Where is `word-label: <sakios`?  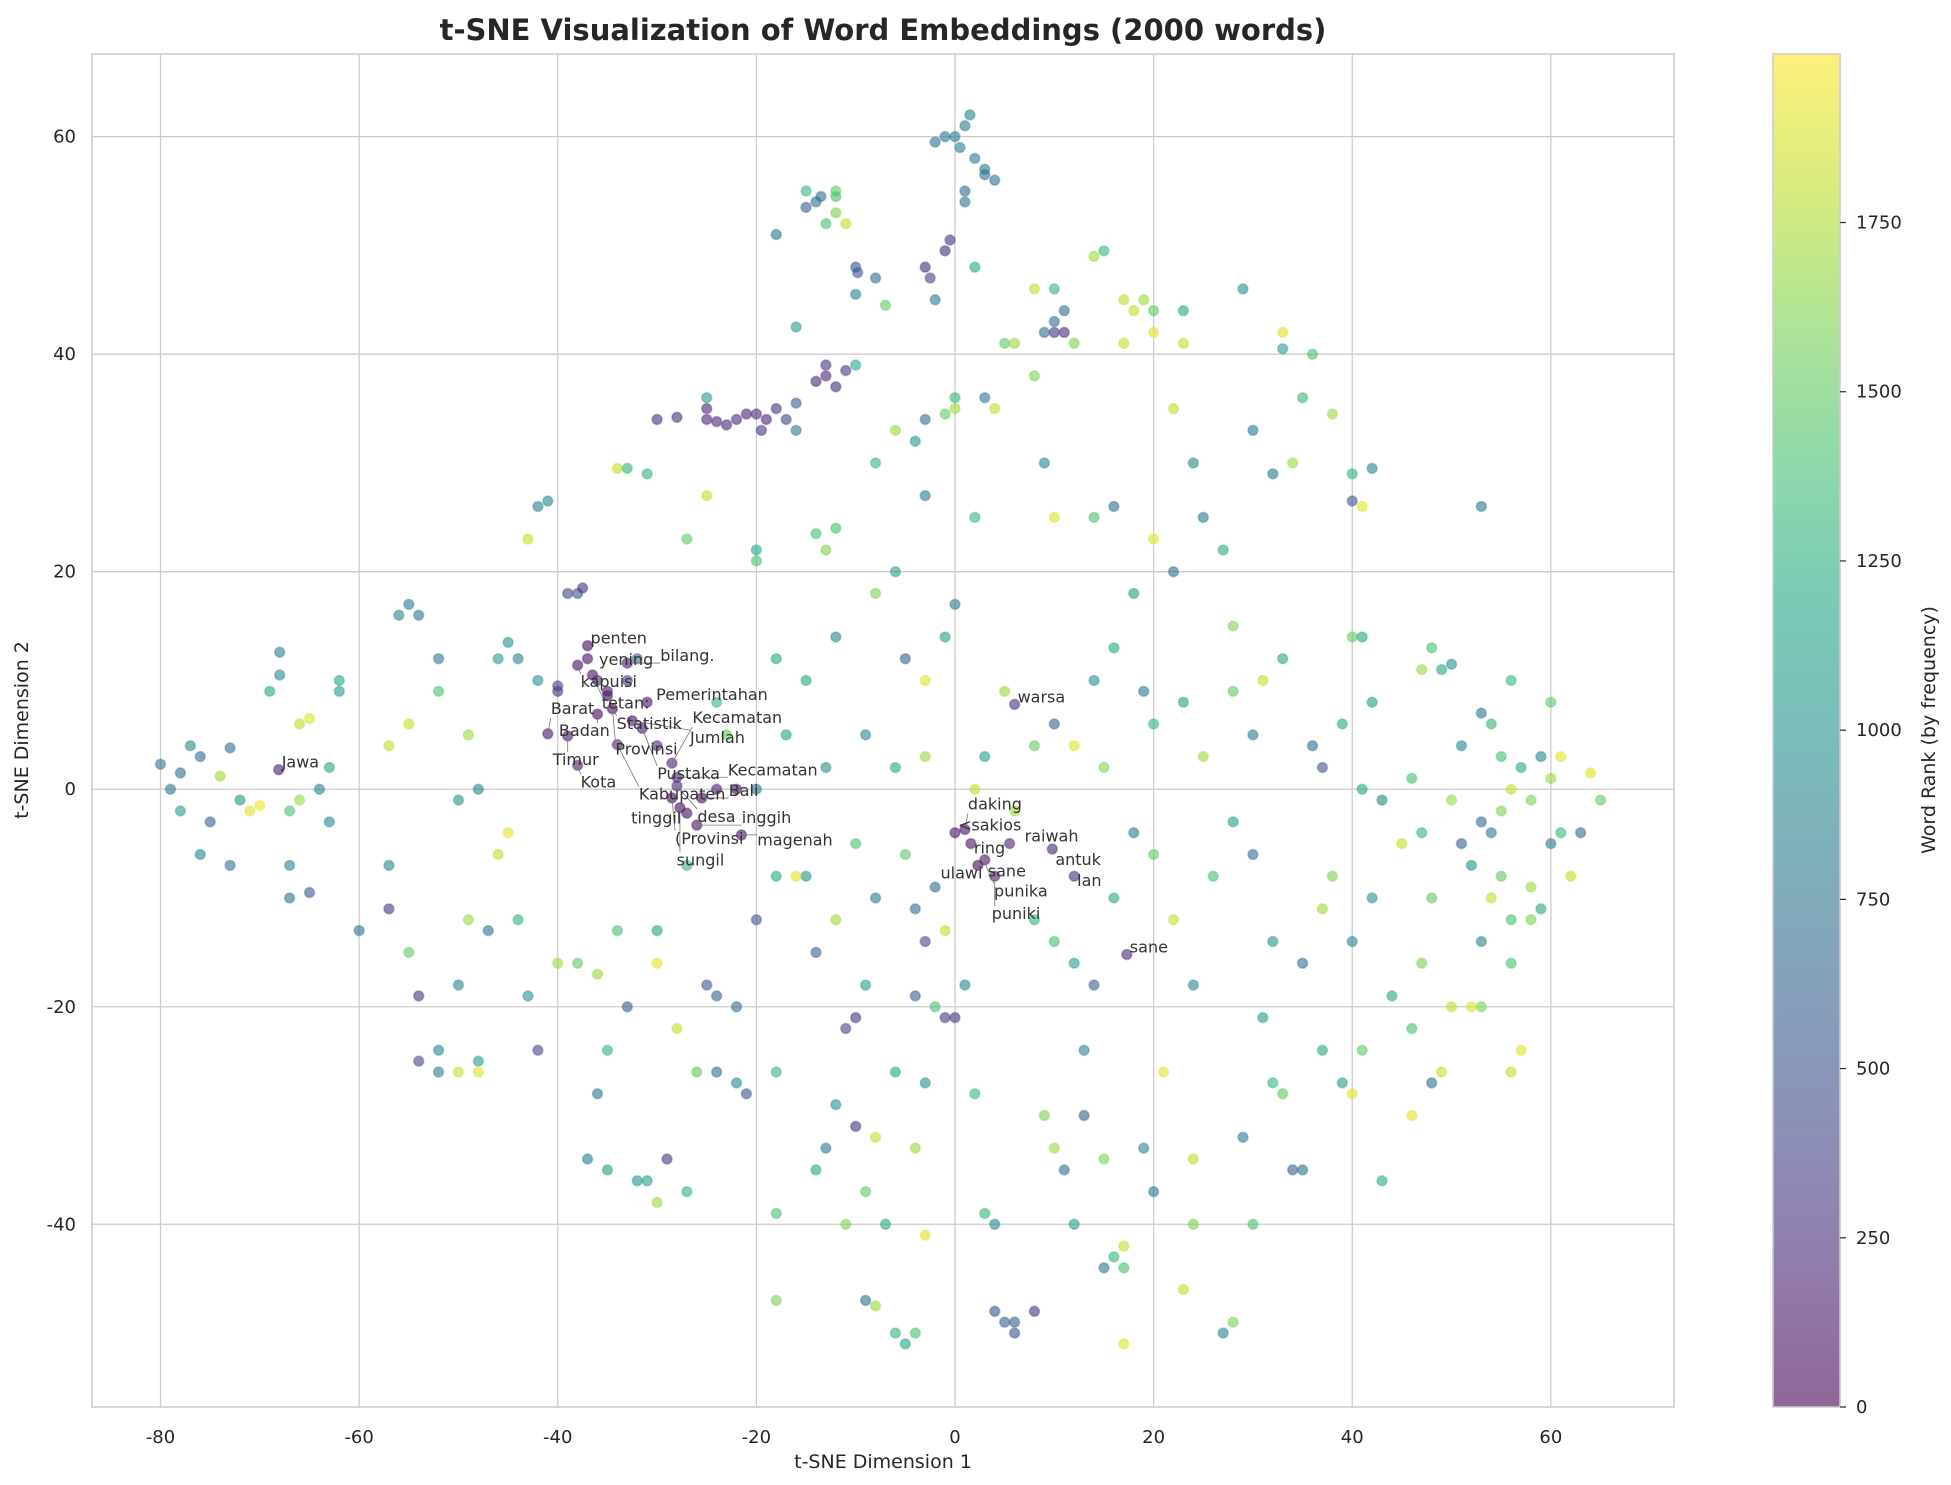
word-label: <sakios is located at coordinates (989, 825).